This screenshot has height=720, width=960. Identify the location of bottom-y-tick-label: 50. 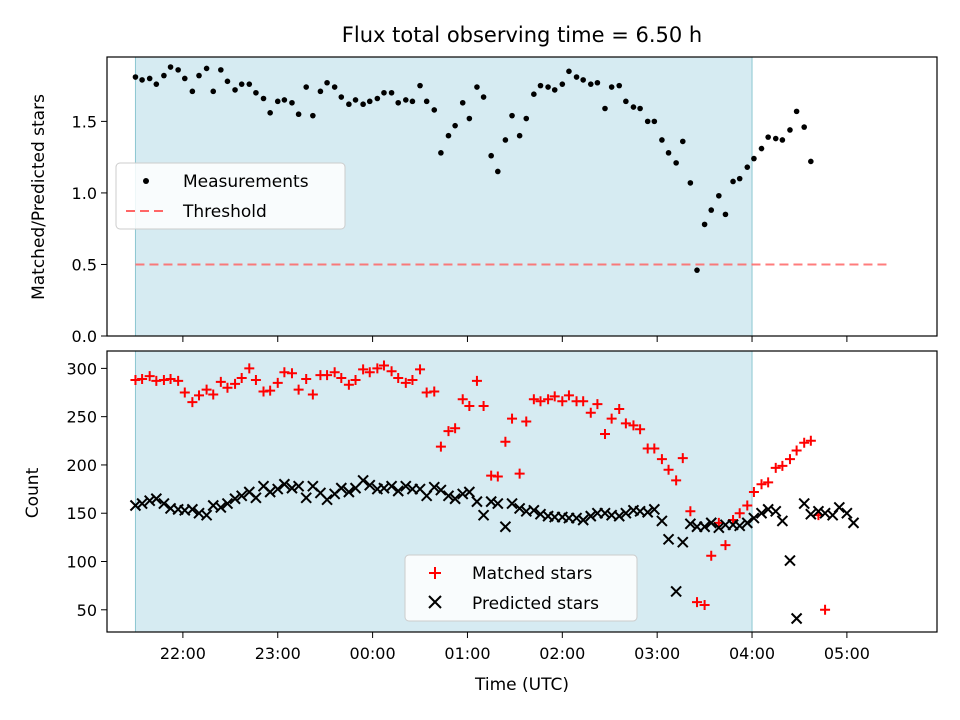
(87, 610).